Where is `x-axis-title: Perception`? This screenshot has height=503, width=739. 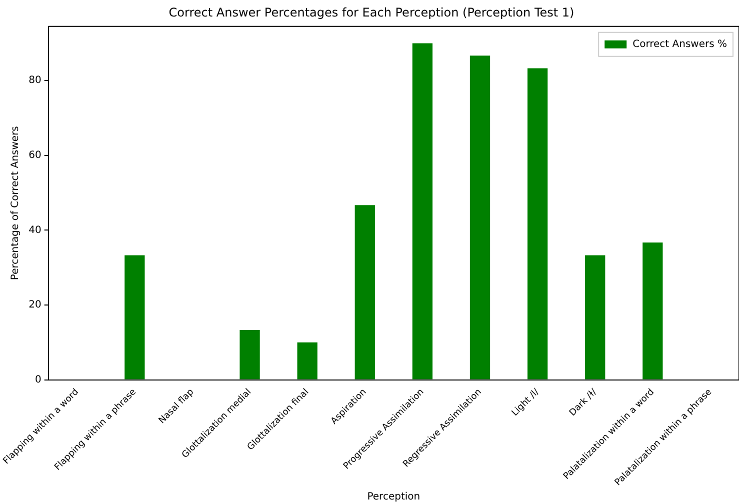
x-axis-title: Perception is located at coordinates (393, 497).